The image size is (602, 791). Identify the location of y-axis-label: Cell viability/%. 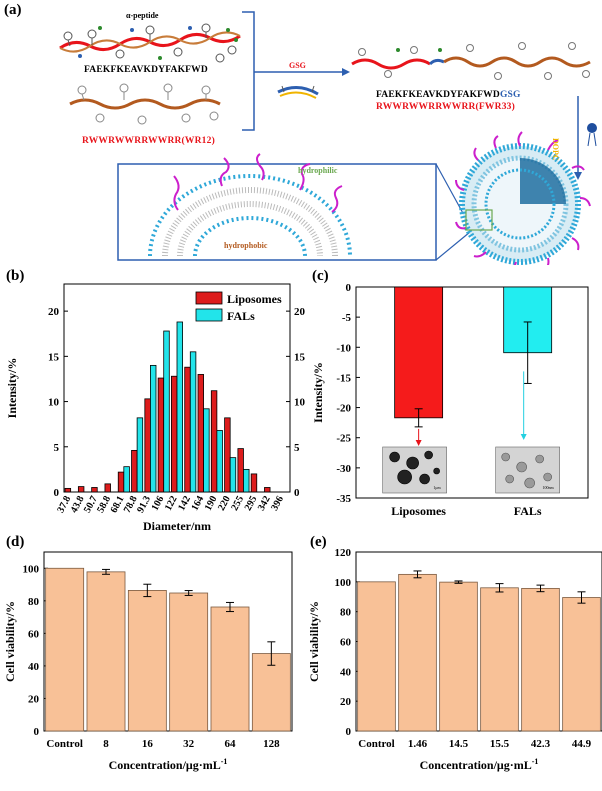
(10, 641).